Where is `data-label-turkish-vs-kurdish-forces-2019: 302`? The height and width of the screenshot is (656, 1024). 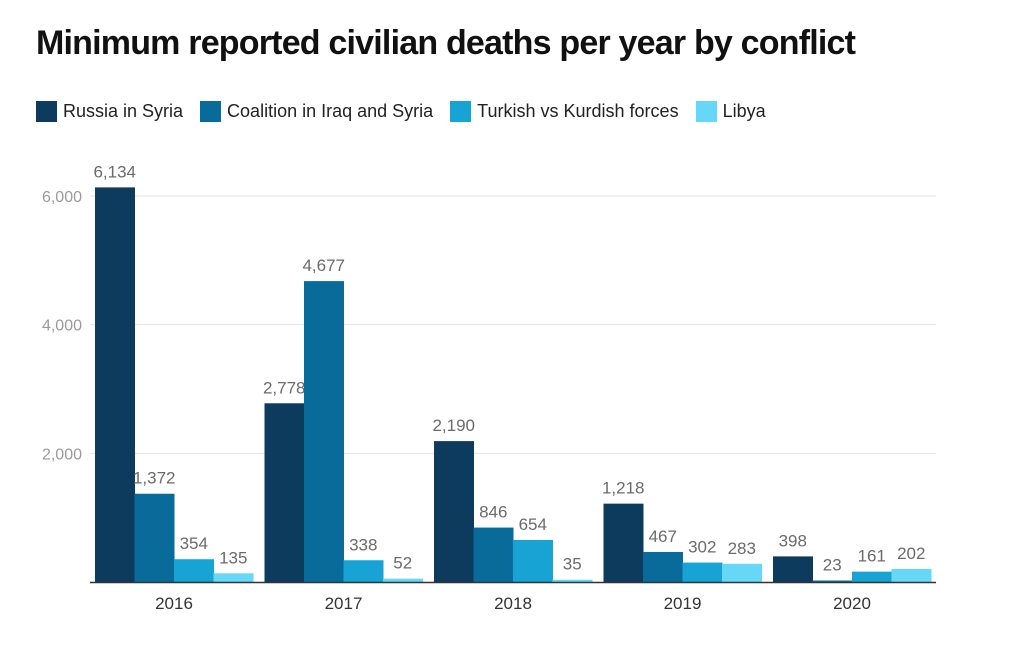
data-label-turkish-vs-kurdish-forces-2019: 302 is located at coordinates (702, 547).